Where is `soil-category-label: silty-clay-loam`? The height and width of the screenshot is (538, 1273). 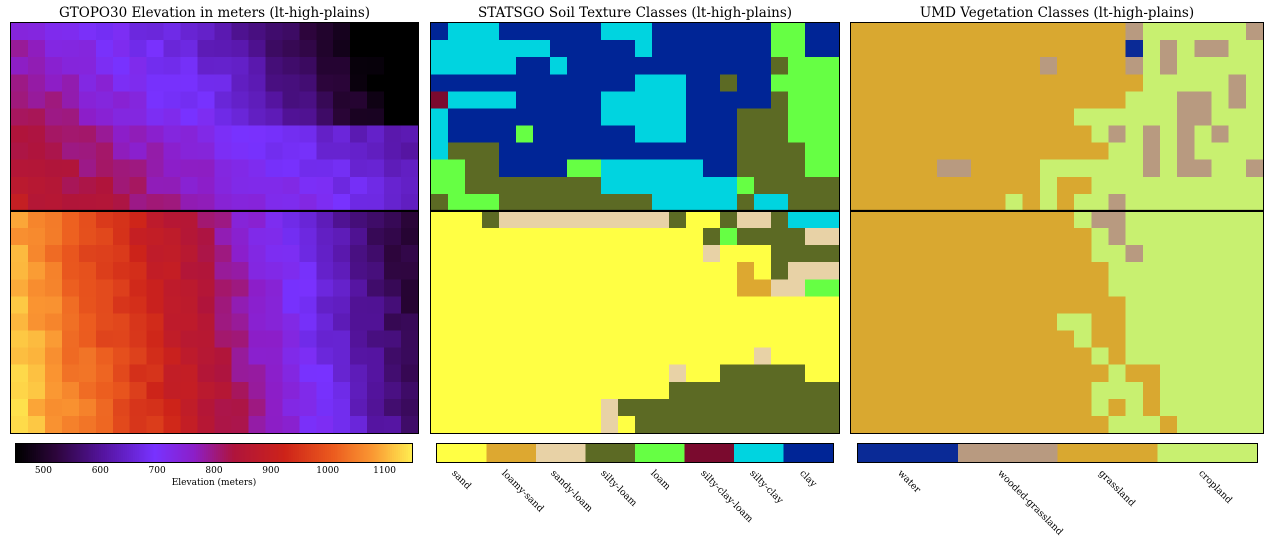
soil-category-label: silty-clay-loam is located at coordinates (726, 496).